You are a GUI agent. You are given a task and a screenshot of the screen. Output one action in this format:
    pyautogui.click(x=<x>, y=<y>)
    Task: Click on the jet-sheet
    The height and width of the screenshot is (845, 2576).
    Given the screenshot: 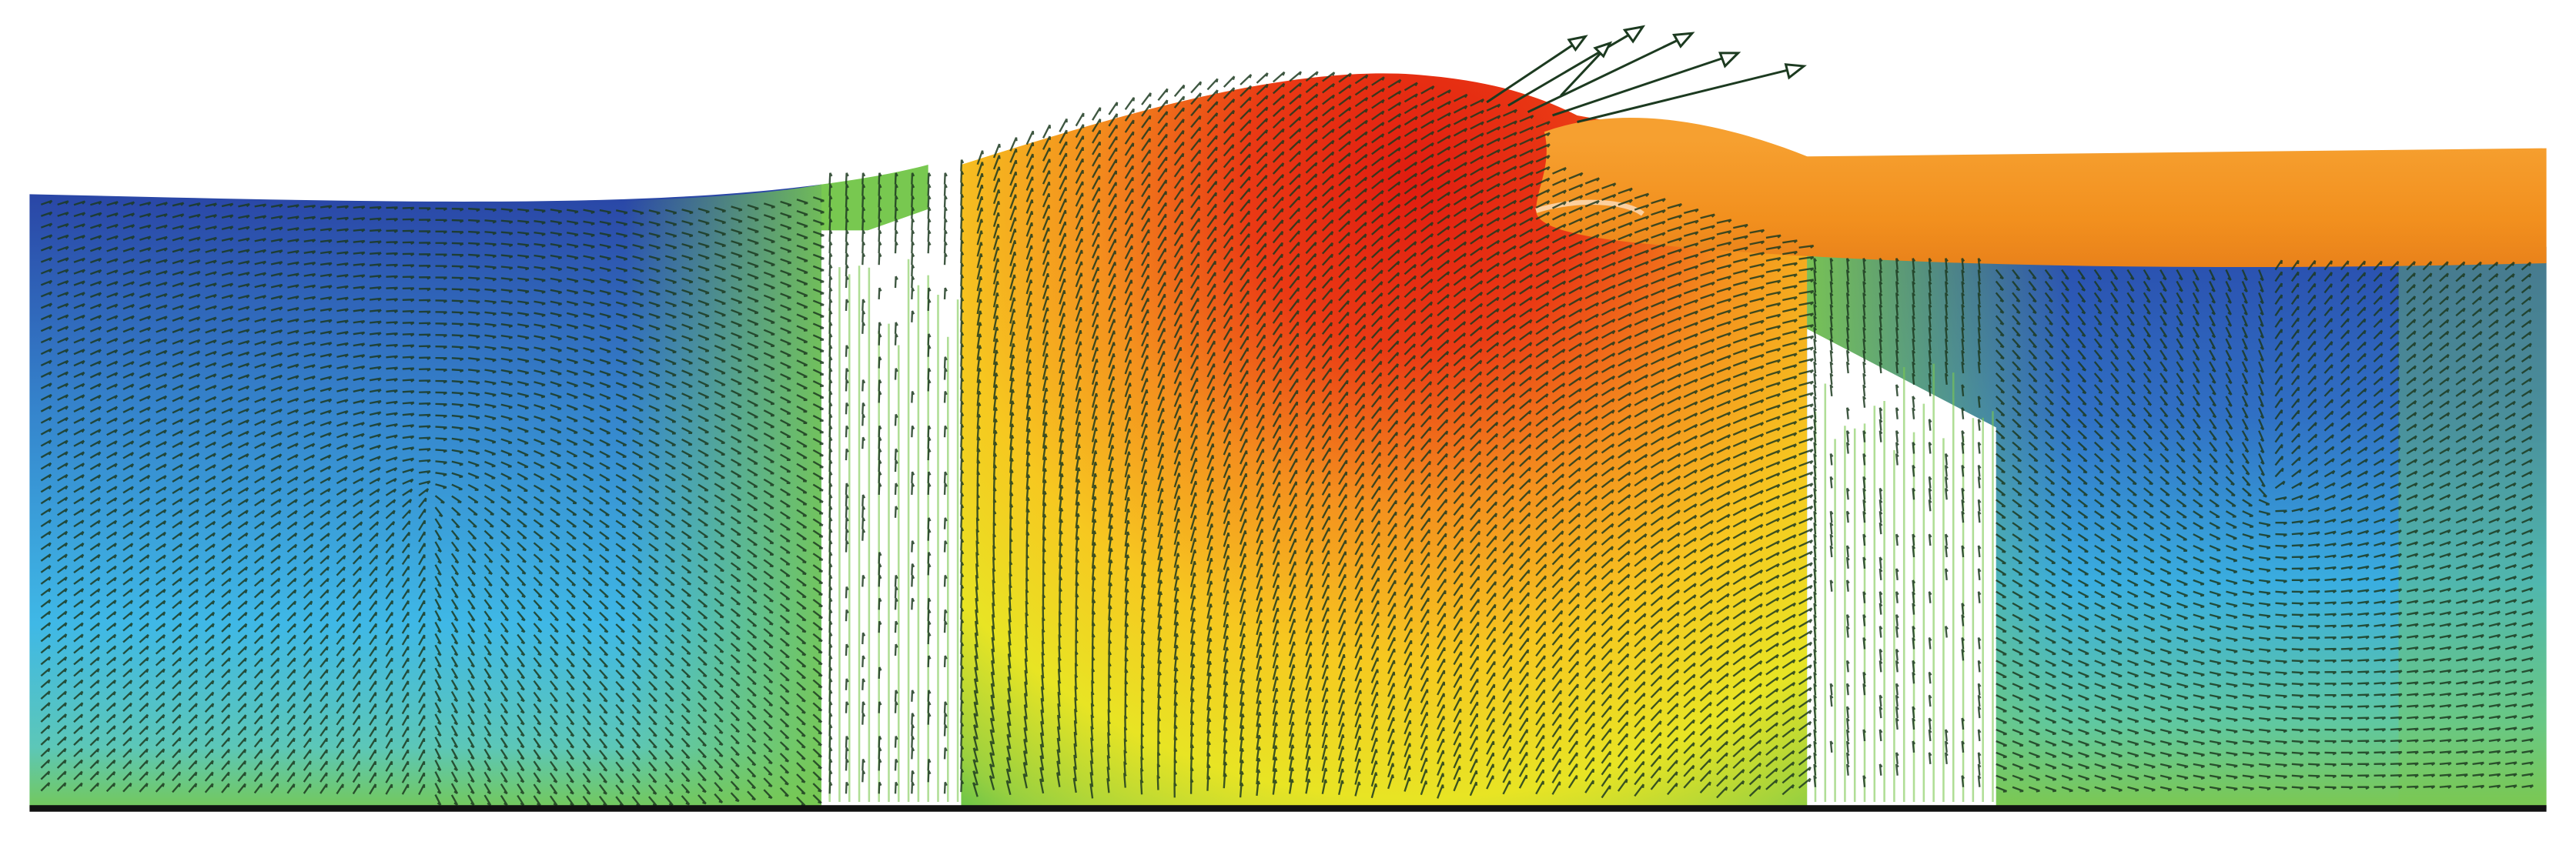 What is the action you would take?
    pyautogui.click(x=2041, y=193)
    